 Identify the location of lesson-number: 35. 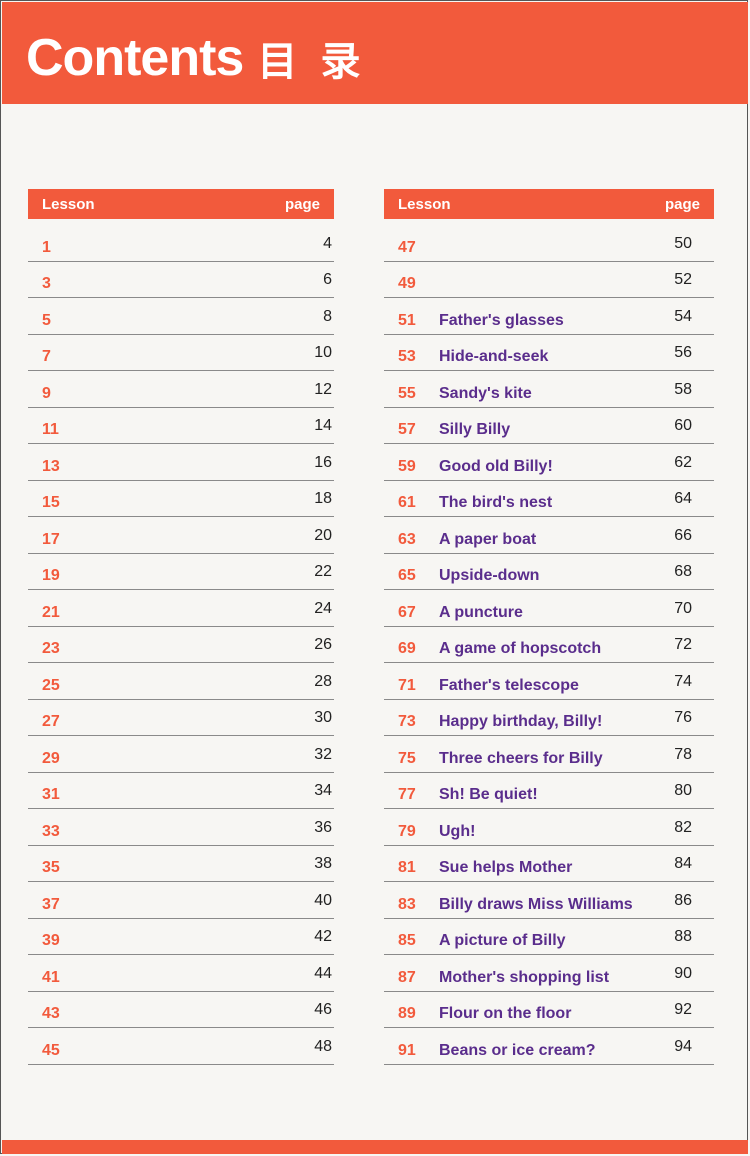
(51, 867).